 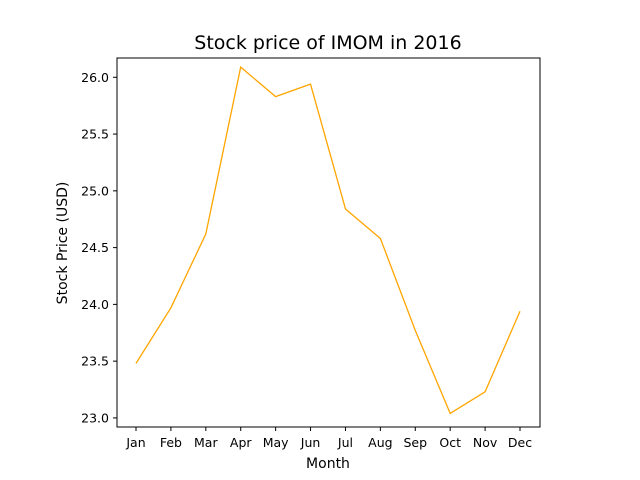 I want to click on x-tick-label: Feb, so click(x=171, y=442).